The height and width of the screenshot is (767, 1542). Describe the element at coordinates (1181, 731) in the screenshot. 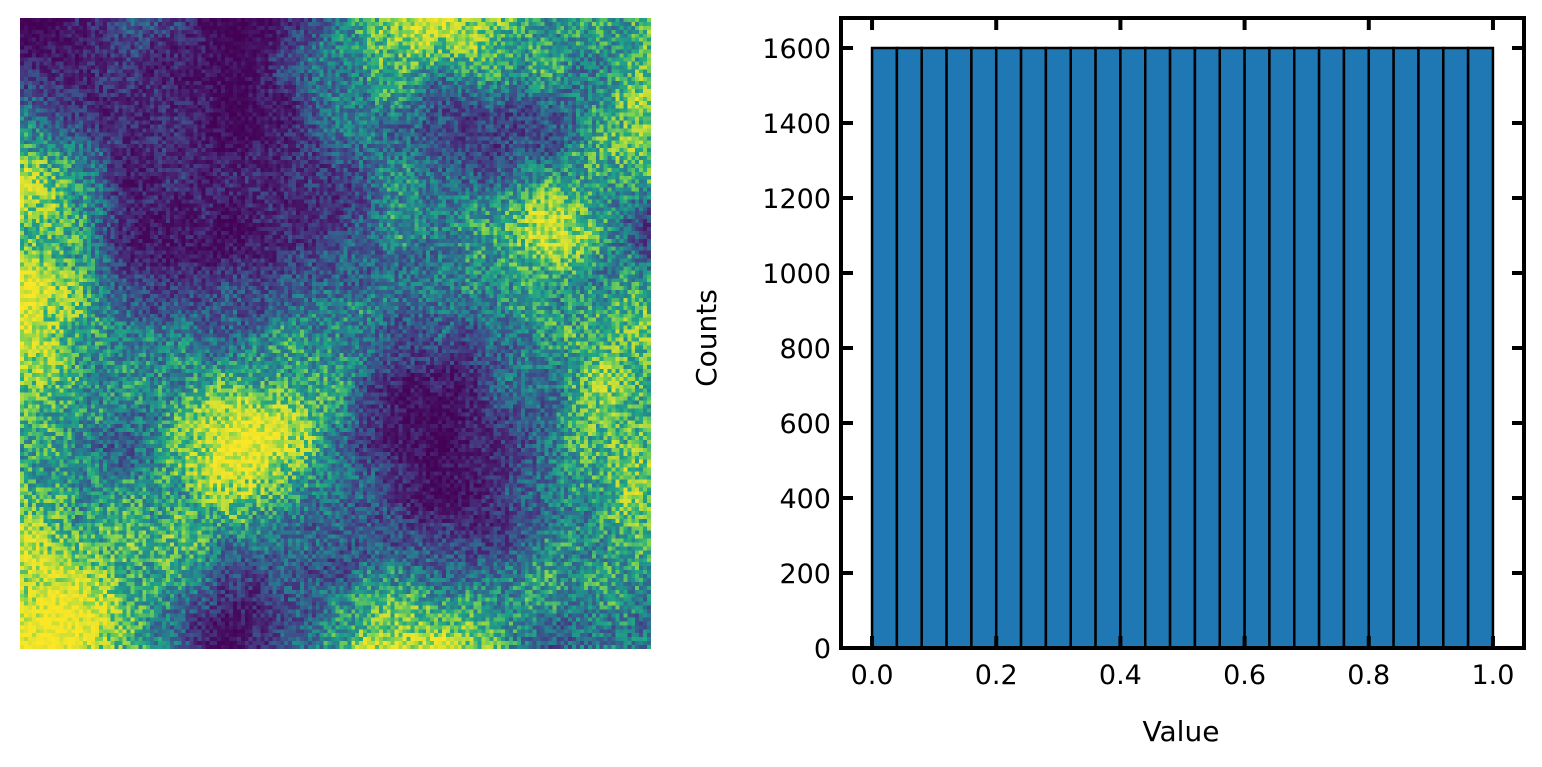

I see `x-axis-label: Value` at that location.